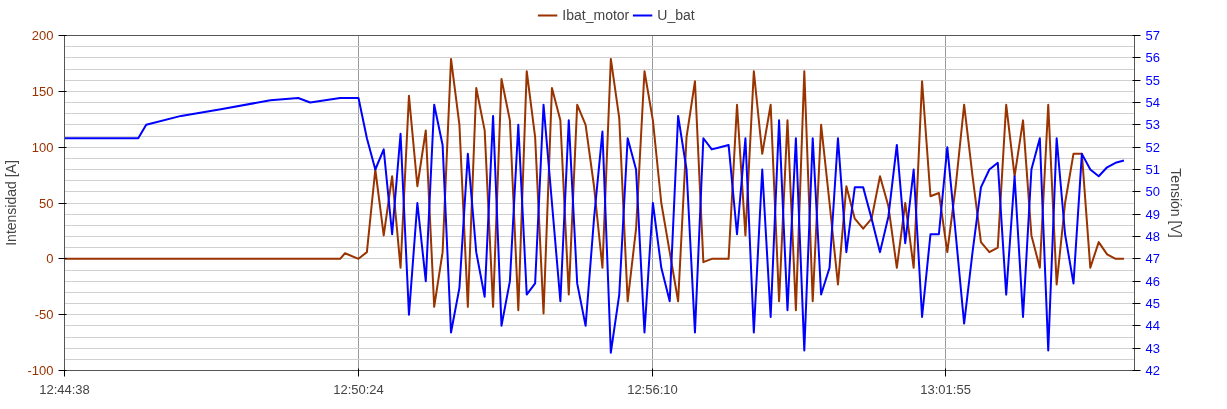 The height and width of the screenshot is (409, 1227). I want to click on y2-tick-label: 52, so click(1152, 147).